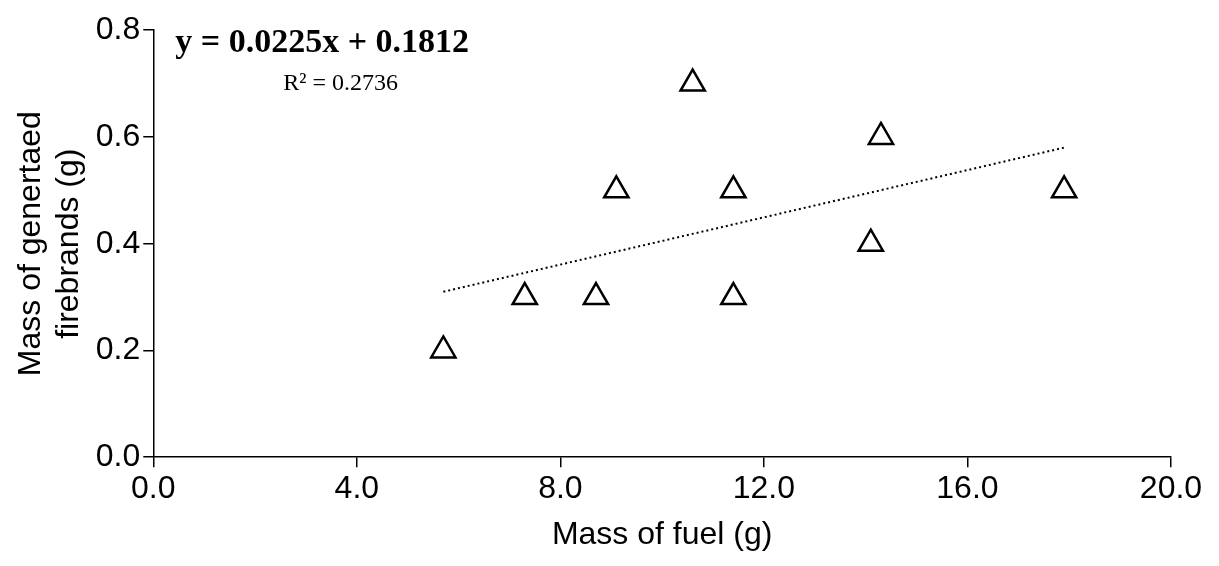  Describe the element at coordinates (118, 241) in the screenshot. I see `y-tick-label: 0.4` at that location.